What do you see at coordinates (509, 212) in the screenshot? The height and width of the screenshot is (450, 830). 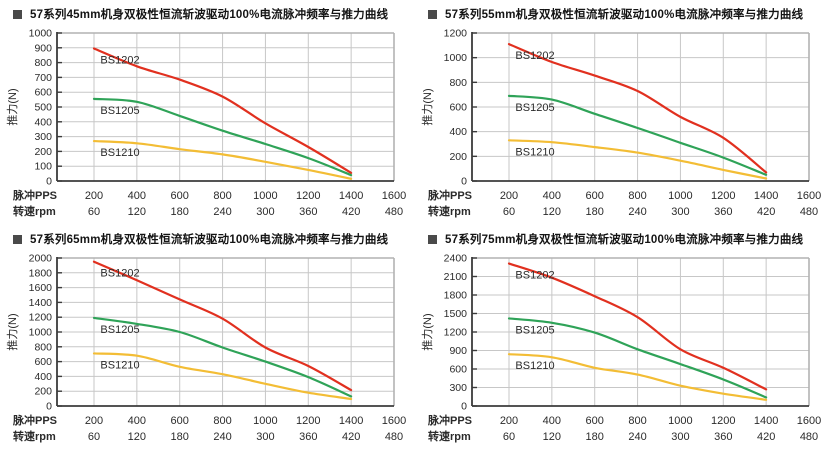 I see `x-tick-label: 60` at bounding box center [509, 212].